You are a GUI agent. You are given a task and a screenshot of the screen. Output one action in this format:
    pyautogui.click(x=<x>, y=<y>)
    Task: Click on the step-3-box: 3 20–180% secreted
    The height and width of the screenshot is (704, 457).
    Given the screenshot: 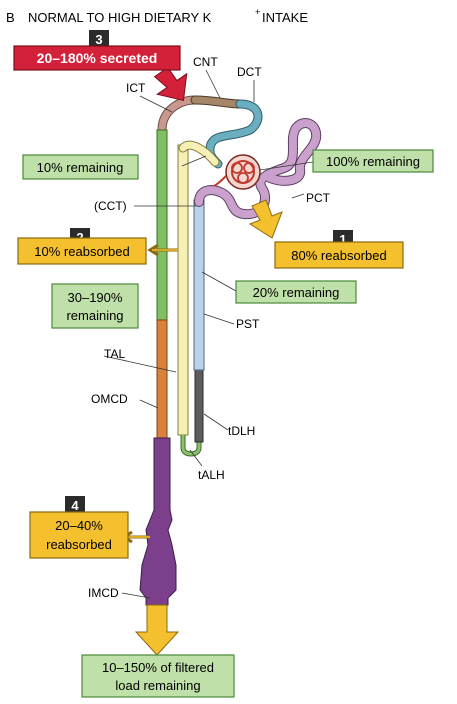 What is the action you would take?
    pyautogui.click(x=97, y=50)
    